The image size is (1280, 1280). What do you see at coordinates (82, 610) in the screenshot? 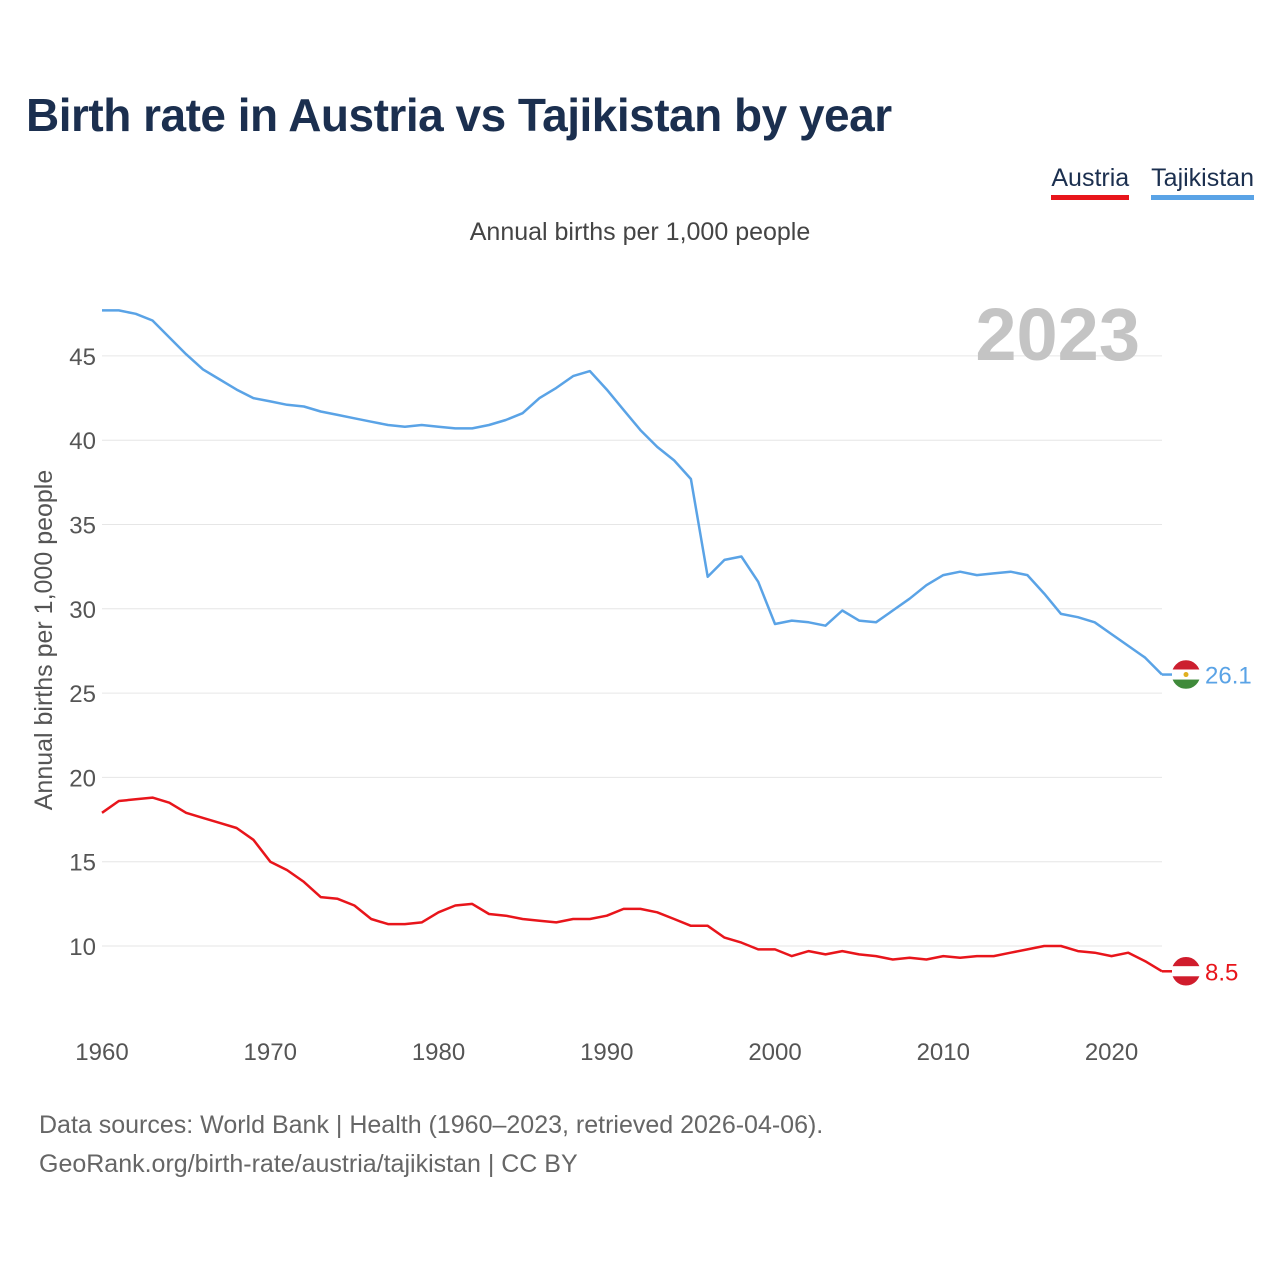
I see `y-tick-label: 30` at bounding box center [82, 610].